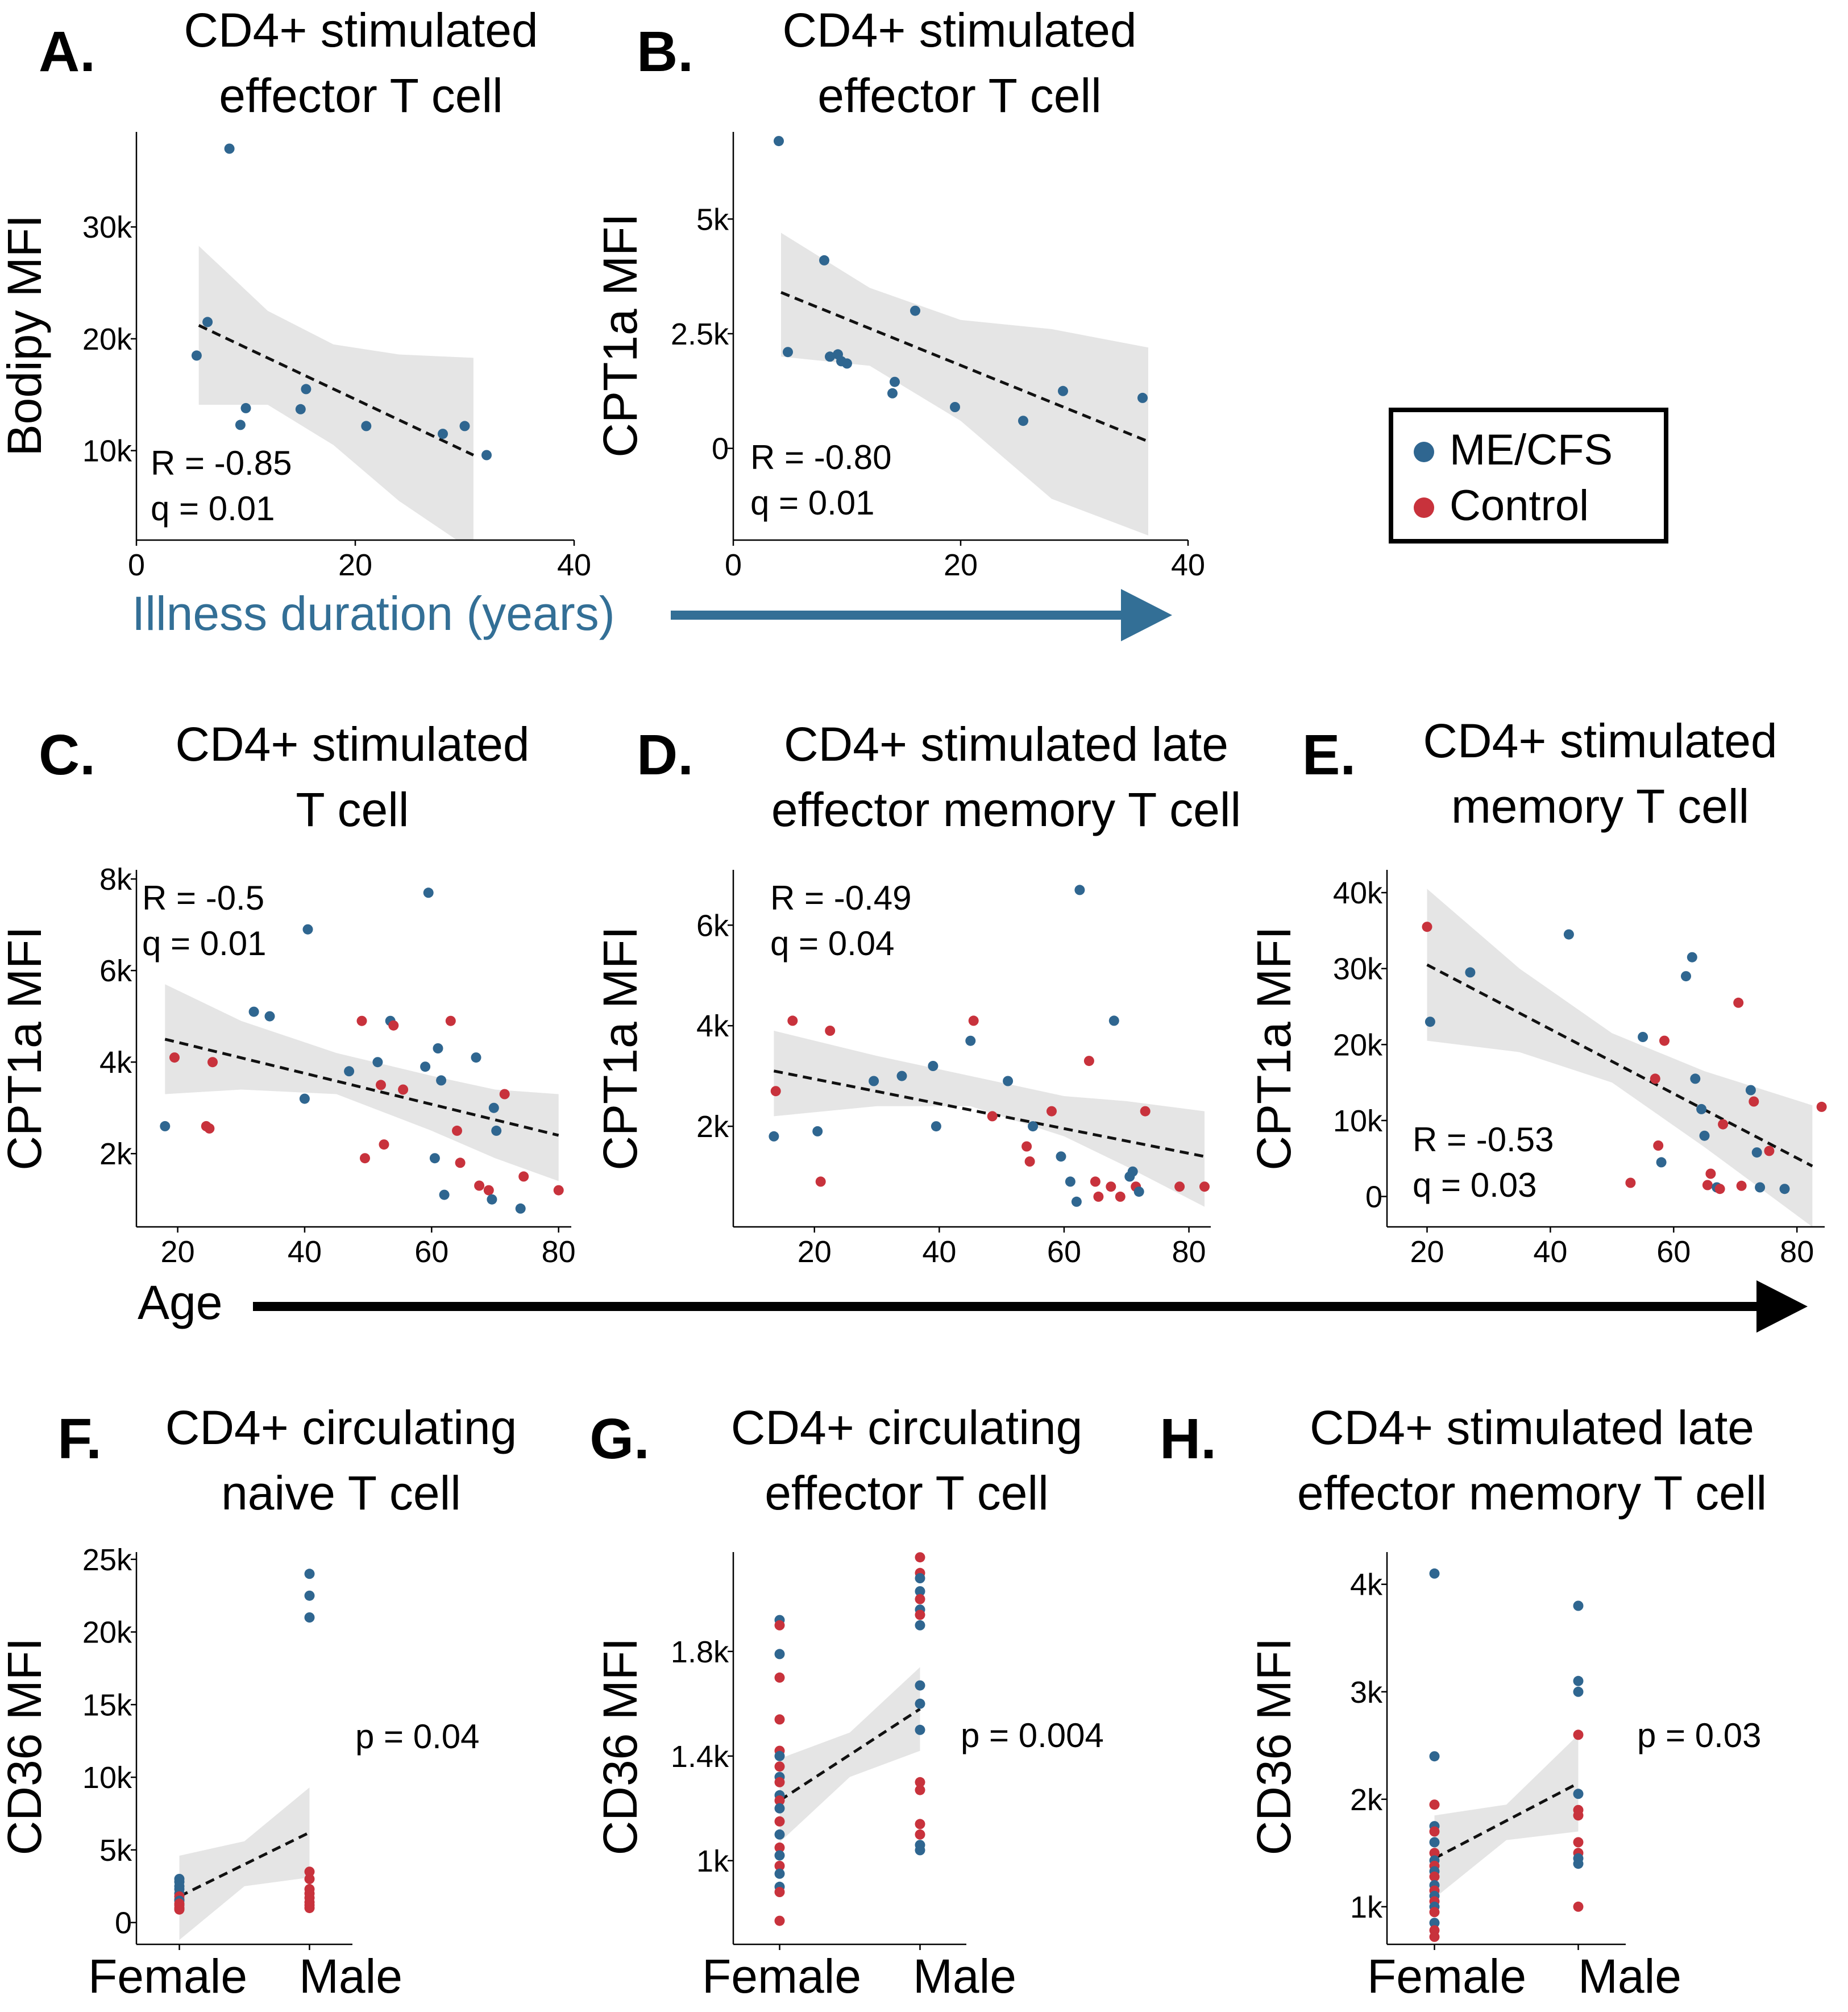 The width and height of the screenshot is (1848, 2012). What do you see at coordinates (1532, 1427) in the screenshot?
I see `panel-title-line: CD4+ stimulated late` at bounding box center [1532, 1427].